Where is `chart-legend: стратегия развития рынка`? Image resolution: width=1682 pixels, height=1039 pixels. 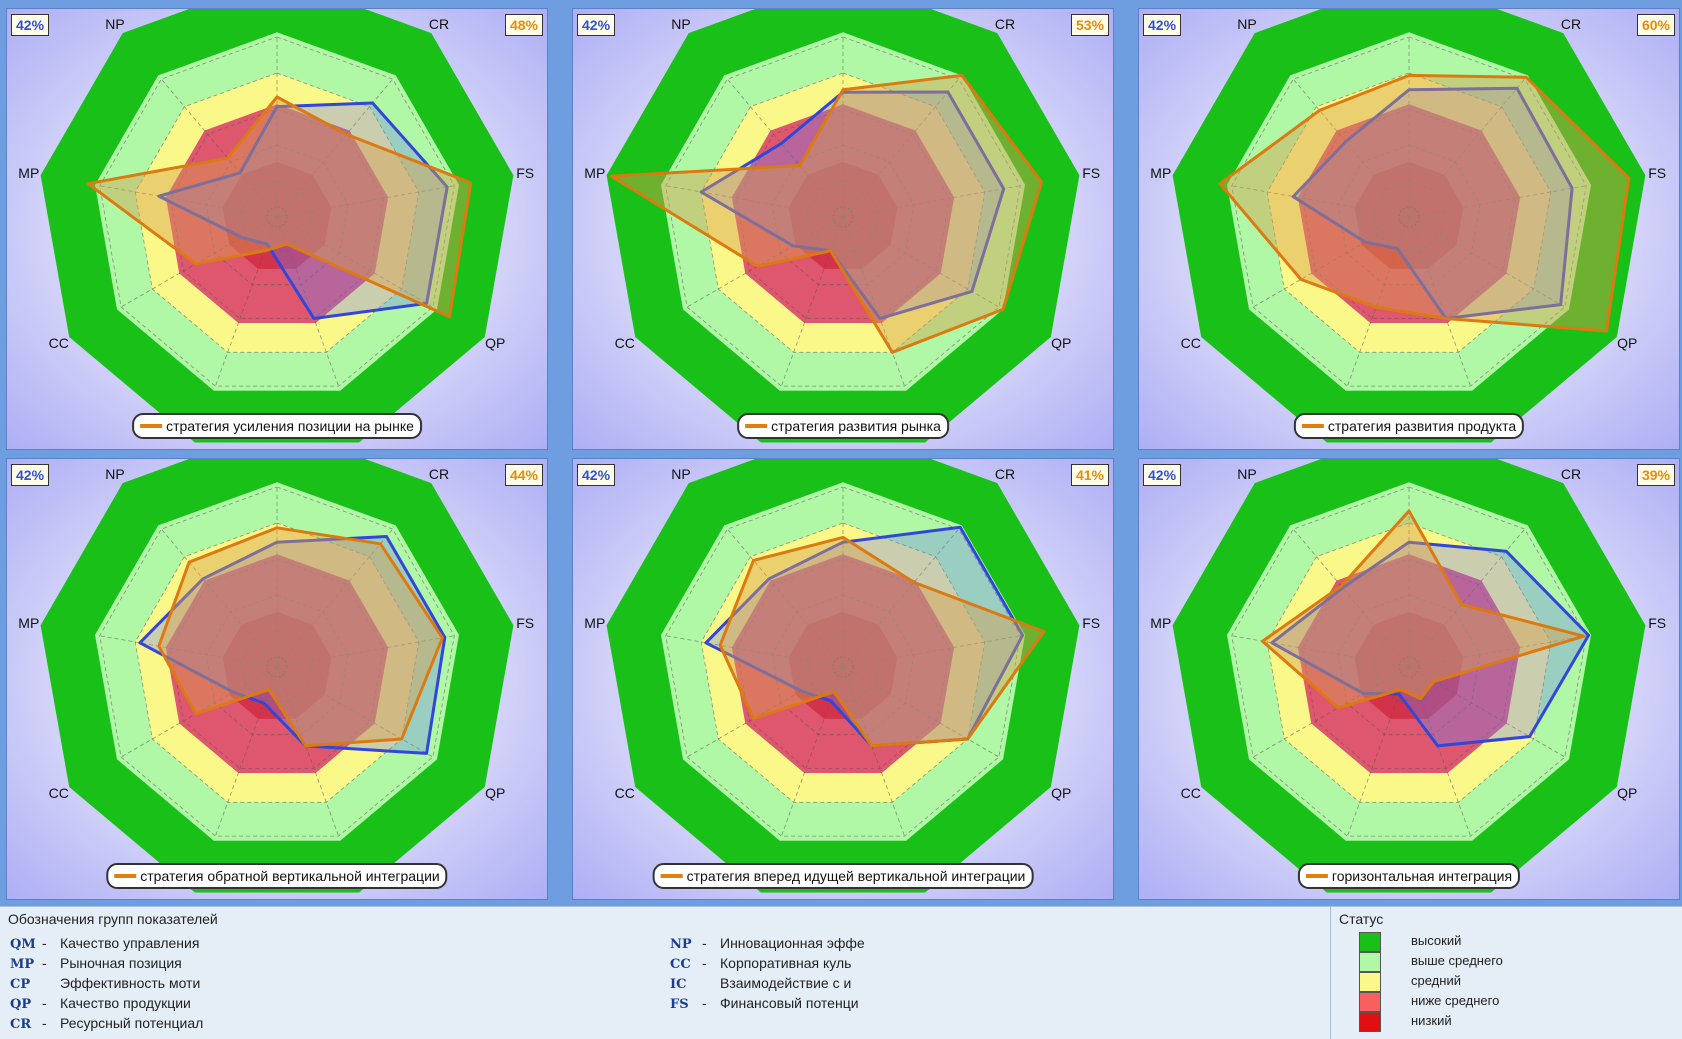
chart-legend: стратегия развития рынка is located at coordinates (843, 426).